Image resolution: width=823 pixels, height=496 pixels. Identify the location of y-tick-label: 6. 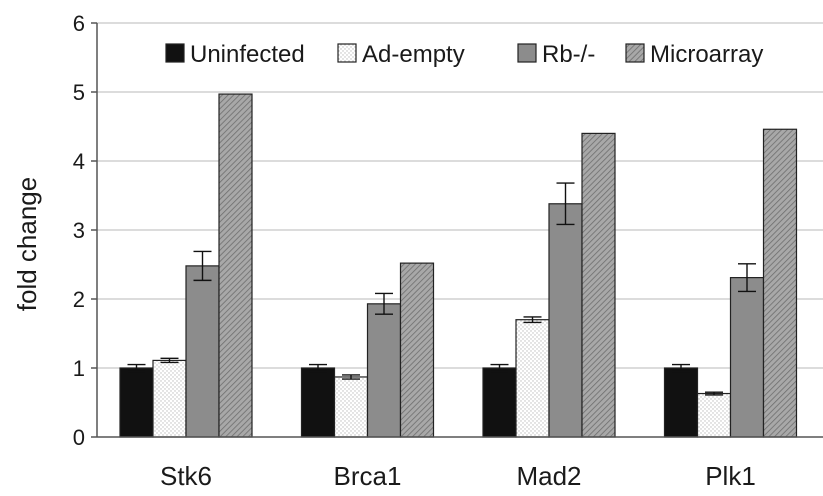
(79, 23).